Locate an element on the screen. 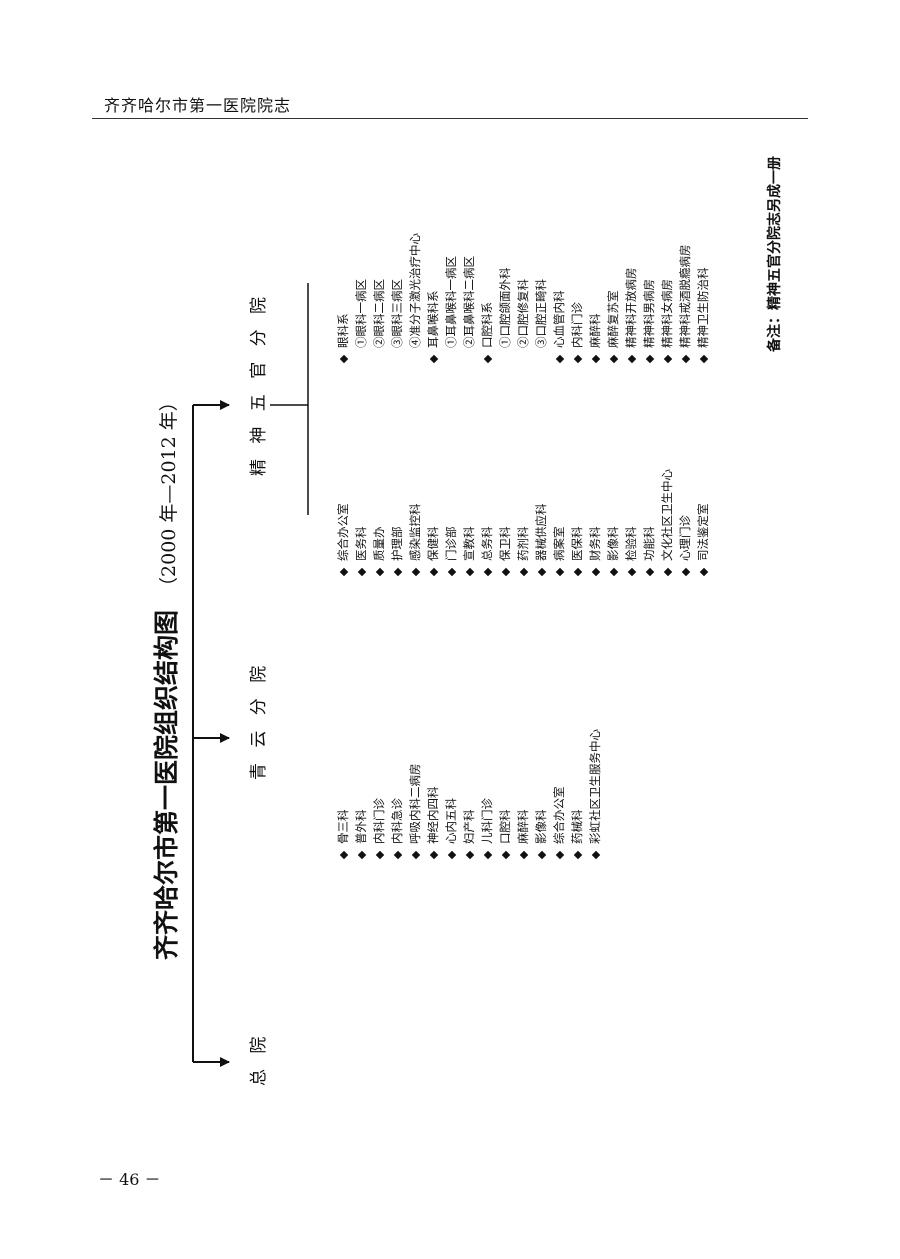 This screenshot has width=900, height=1259. jingshen-clinical-department-item: ④准分子激光治疗中心 is located at coordinates (415, 297).